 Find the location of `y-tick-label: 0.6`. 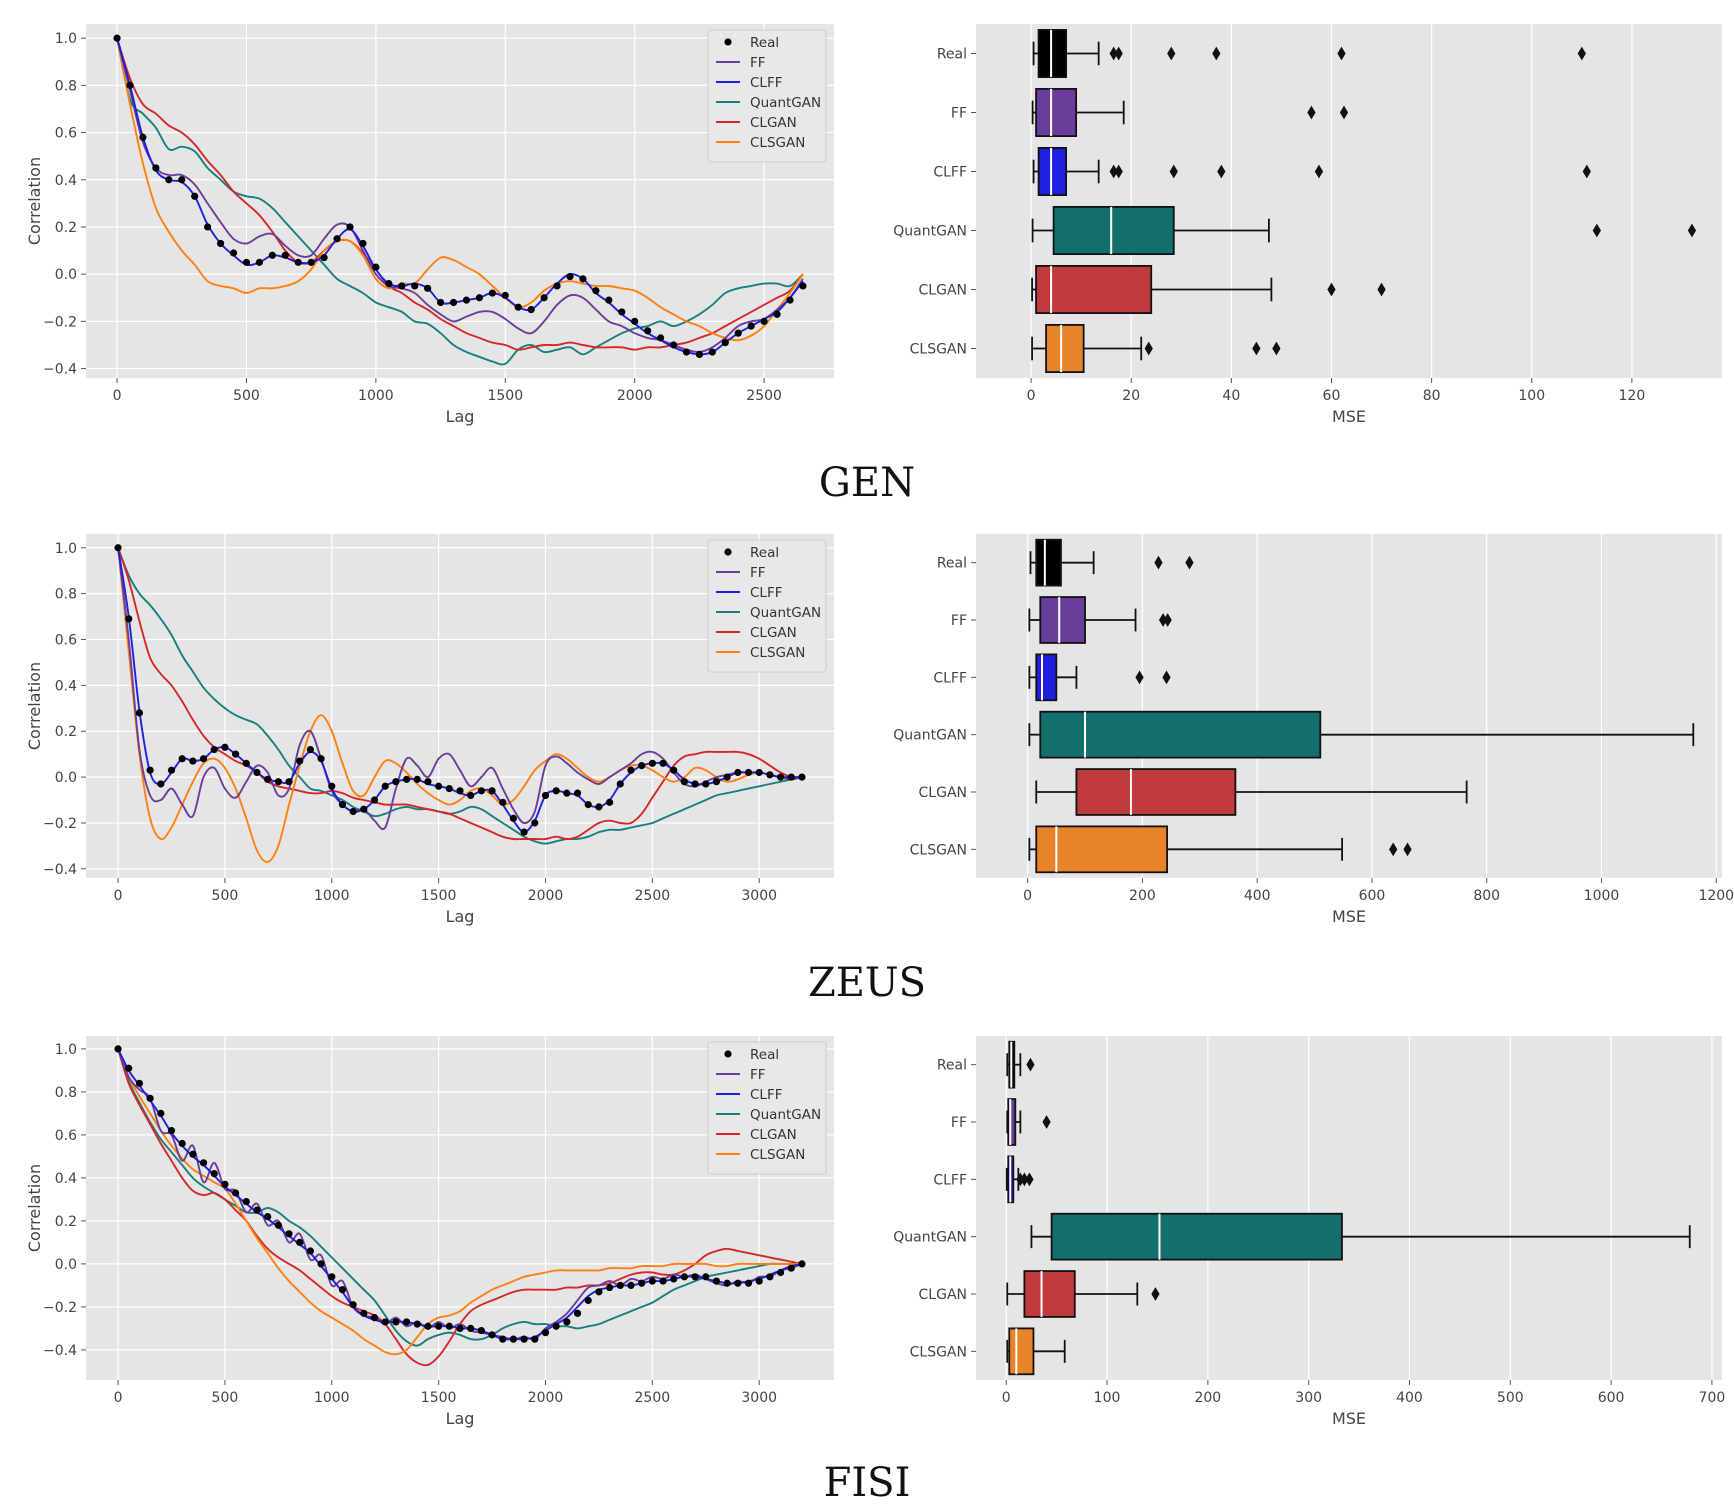

y-tick-label: 0.6 is located at coordinates (66, 640).